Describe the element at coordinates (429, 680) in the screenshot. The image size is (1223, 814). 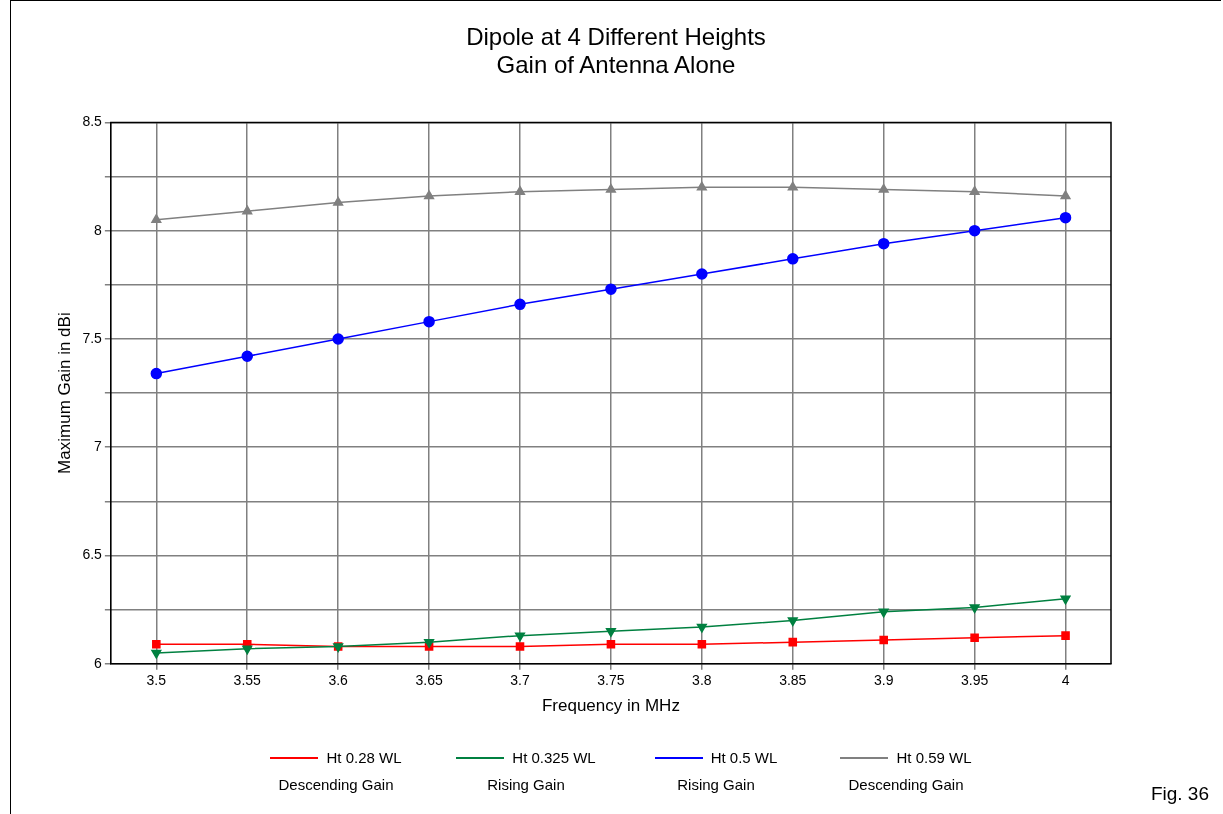
I see `x-tick-label: 3.65` at that location.